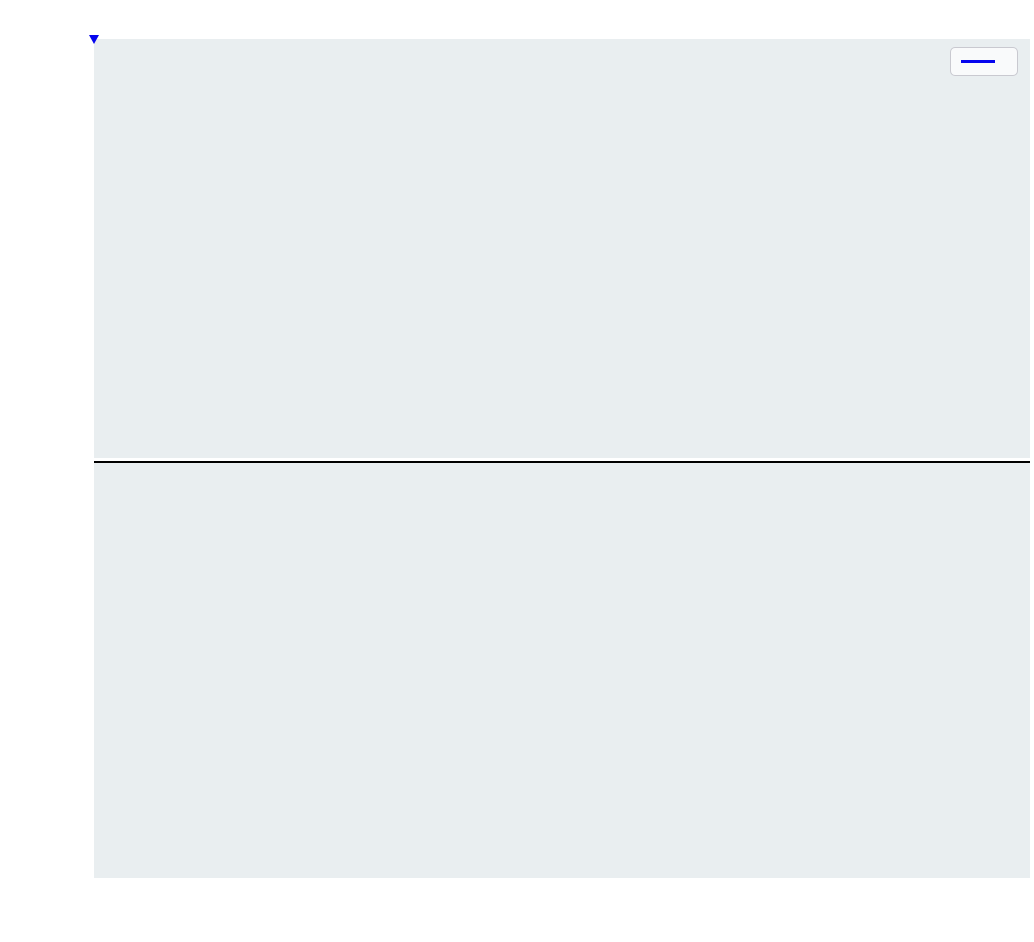 The width and height of the screenshot is (1034, 942). What do you see at coordinates (562, 462) in the screenshot?
I see `zero-reference-line` at bounding box center [562, 462].